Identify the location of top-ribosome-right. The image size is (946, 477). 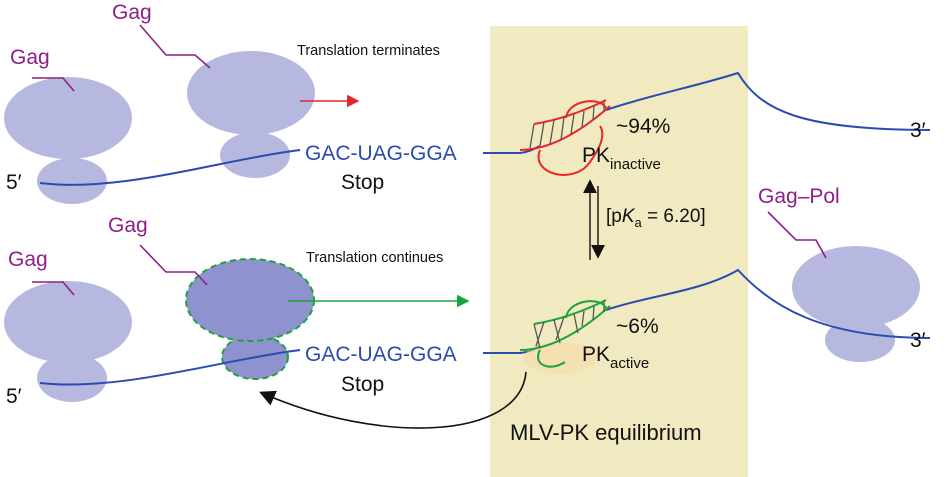
(251, 114).